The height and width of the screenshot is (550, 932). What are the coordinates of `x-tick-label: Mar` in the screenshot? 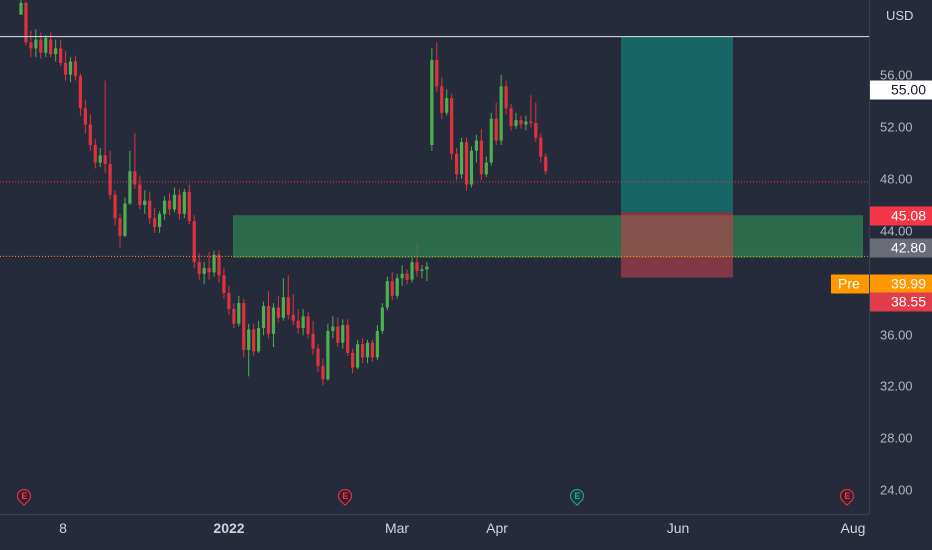 It's located at (397, 528).